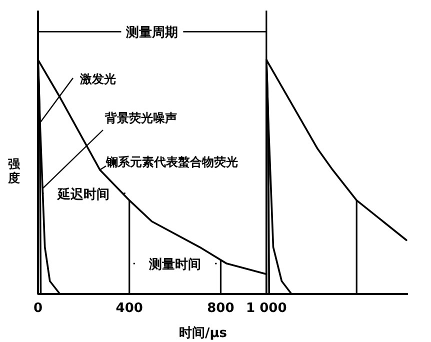 The width and height of the screenshot is (431, 342). I want to click on y-axis-title: 强度, so click(14, 171).